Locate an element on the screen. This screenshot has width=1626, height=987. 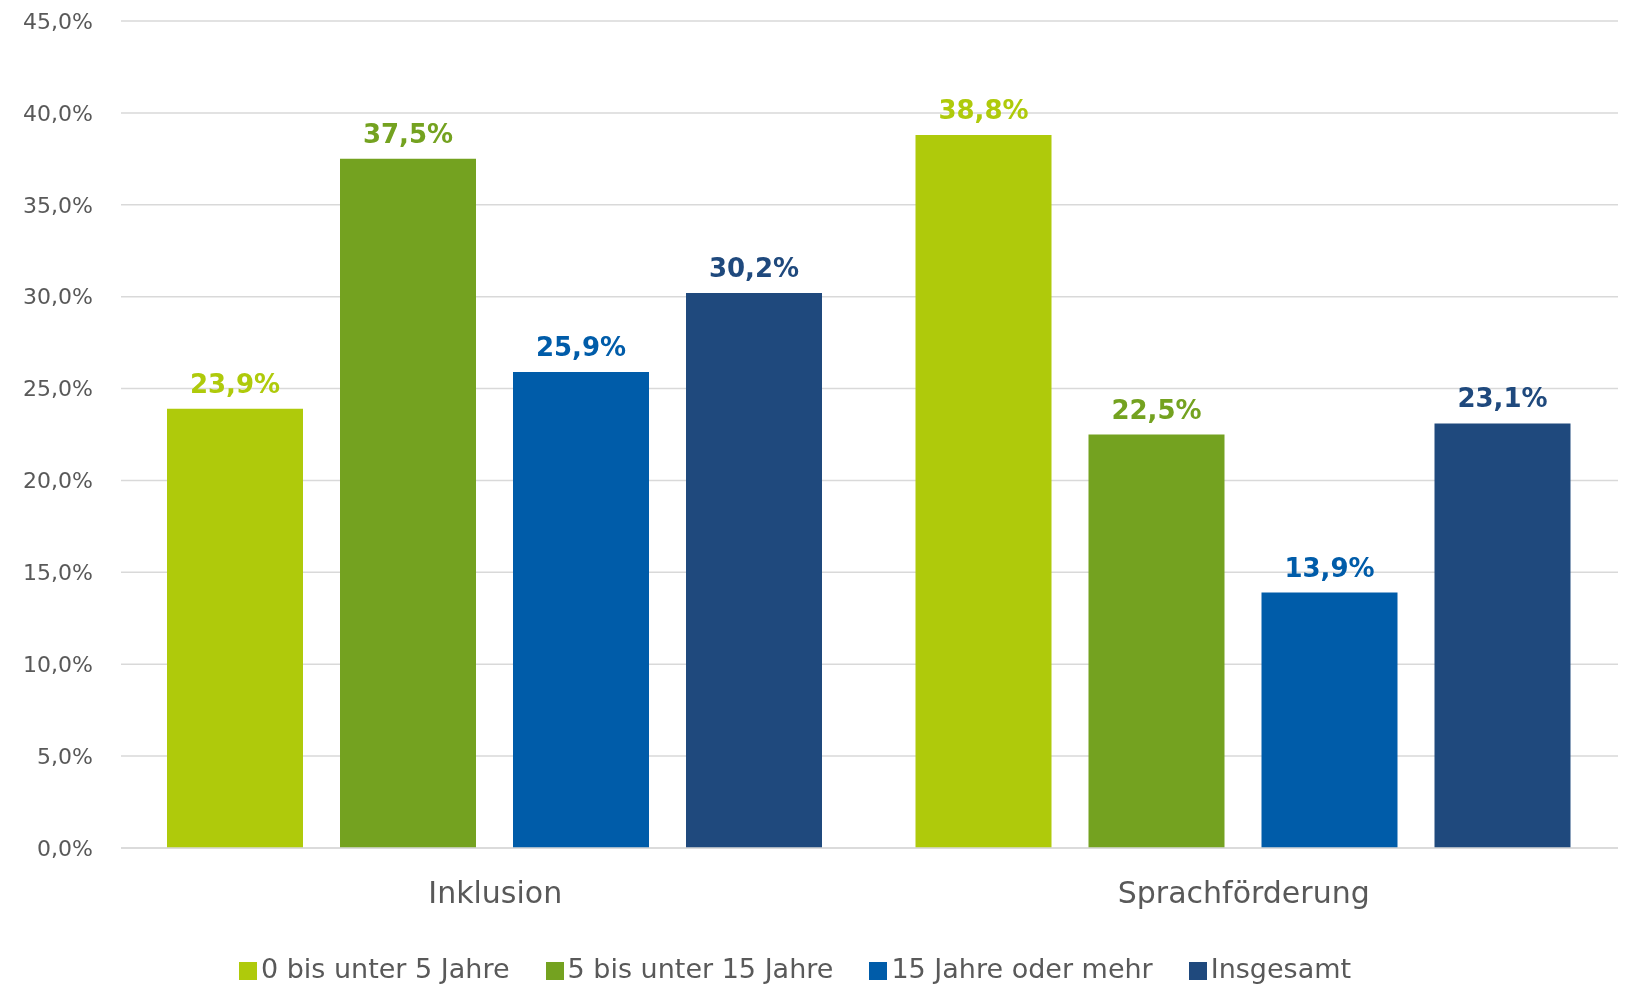
x-tick-label: Sprachförderung is located at coordinates (1243, 893).